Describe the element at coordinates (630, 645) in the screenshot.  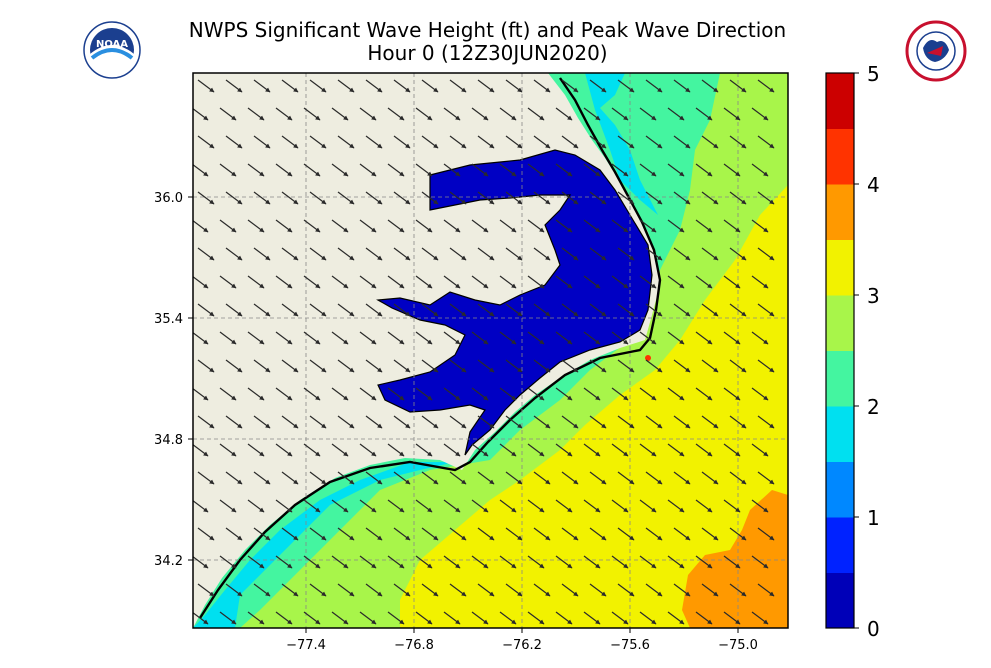
I see `x-tick-label: −75.6` at that location.